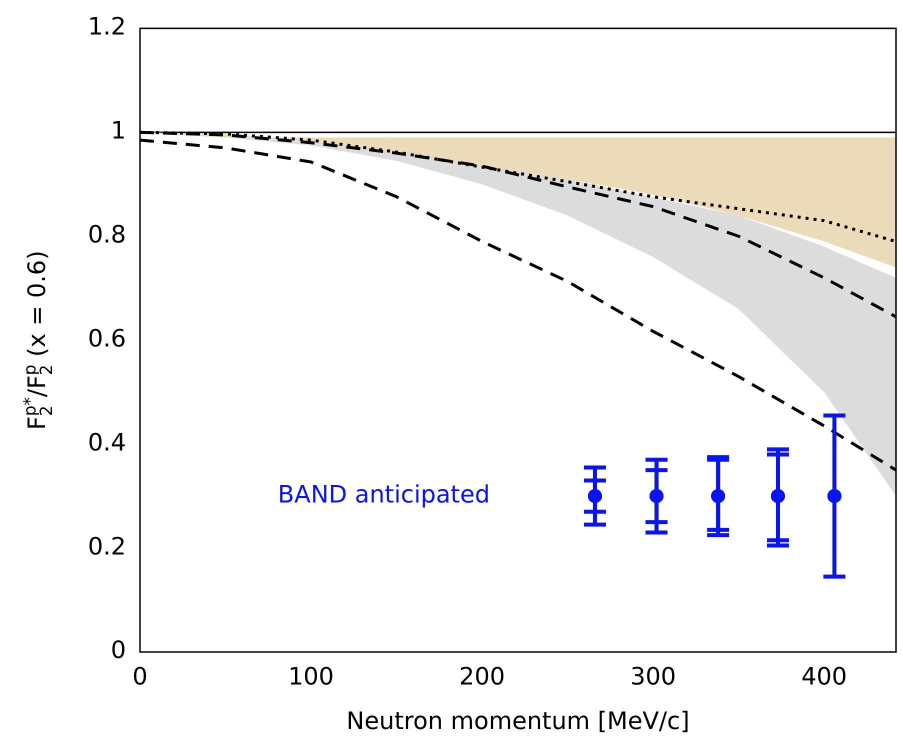  Describe the element at coordinates (107, 26) in the screenshot. I see `y-tick-label: 1.2` at that location.